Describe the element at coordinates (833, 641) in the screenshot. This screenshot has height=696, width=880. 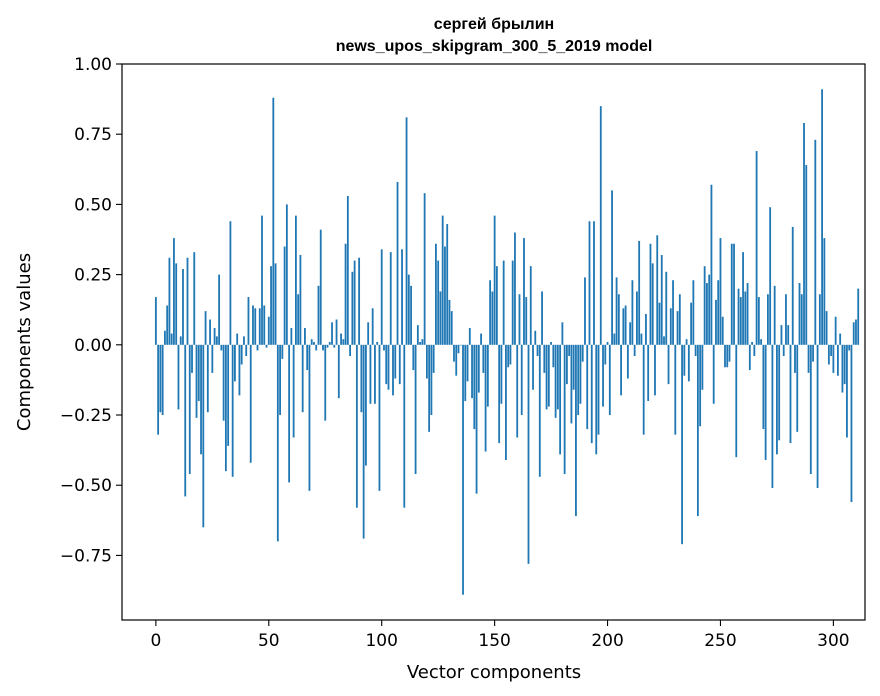
I see `x-tick-label-6: 300` at that location.